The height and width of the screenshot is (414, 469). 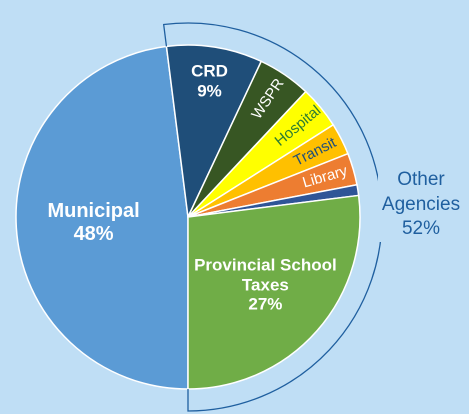 What do you see at coordinates (93, 210) in the screenshot?
I see `category-label: Municipal` at bounding box center [93, 210].